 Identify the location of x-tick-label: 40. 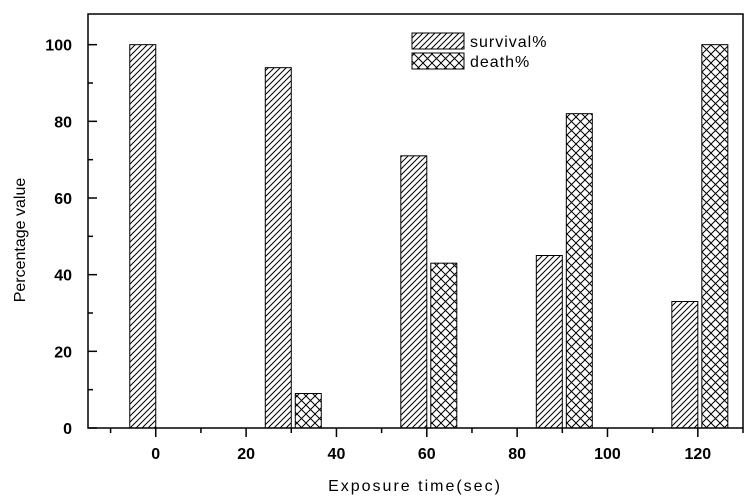
(337, 454).